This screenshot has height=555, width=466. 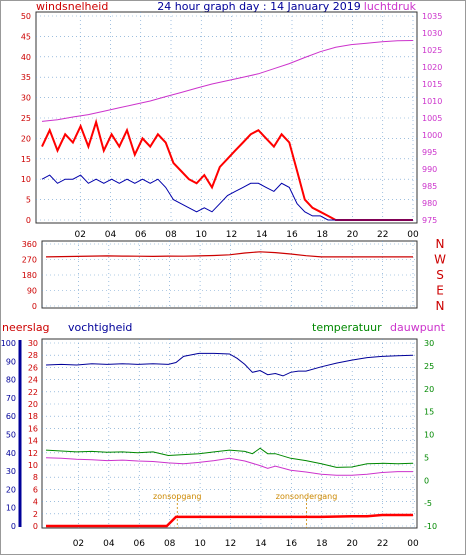 What do you see at coordinates (33, 343) in the screenshot?
I see `y-humidity-tick-label: 30` at bounding box center [33, 343].